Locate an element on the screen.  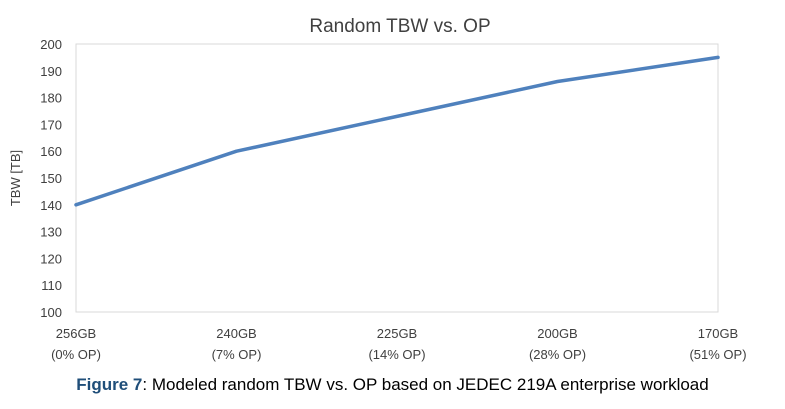
x-tick-label: 225GB is located at coordinates (397, 333).